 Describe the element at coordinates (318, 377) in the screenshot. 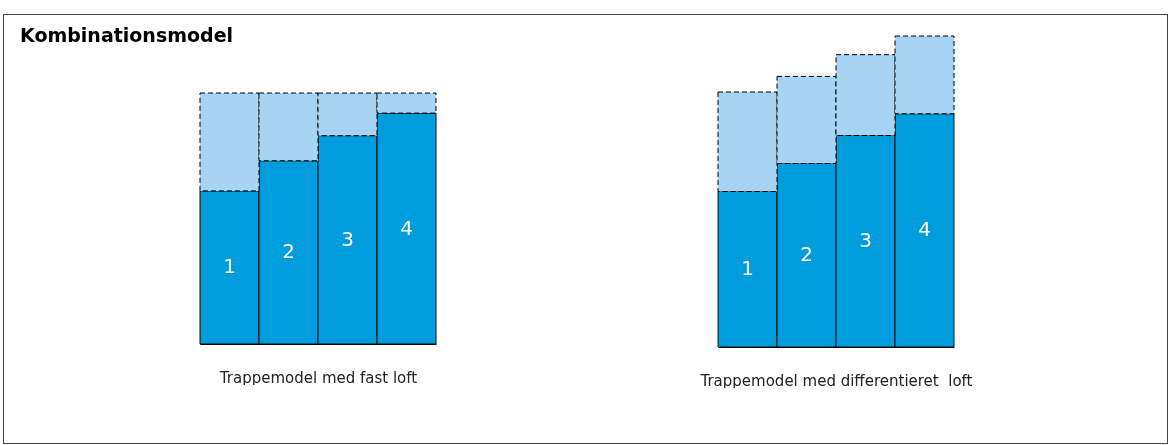

I see `x-axis-title: Trappemodel med fast loft` at that location.